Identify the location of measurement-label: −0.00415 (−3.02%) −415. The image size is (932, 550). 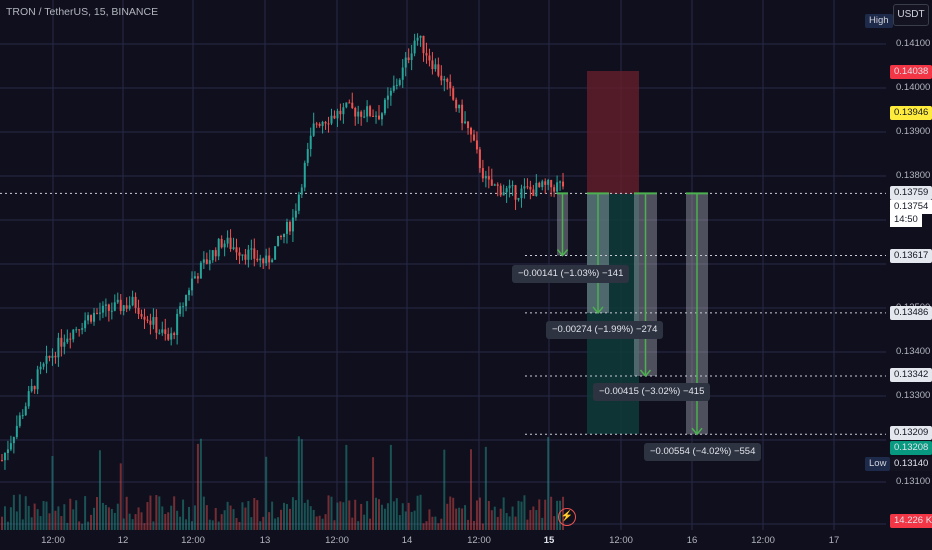
(652, 392).